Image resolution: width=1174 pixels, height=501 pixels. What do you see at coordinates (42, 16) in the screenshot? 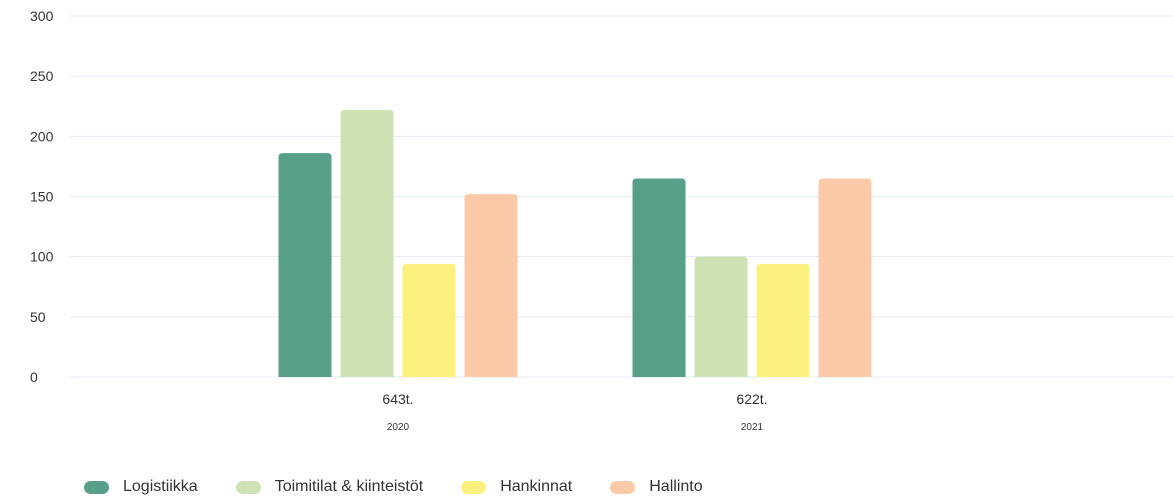
I see `y-tick-label: 300` at bounding box center [42, 16].